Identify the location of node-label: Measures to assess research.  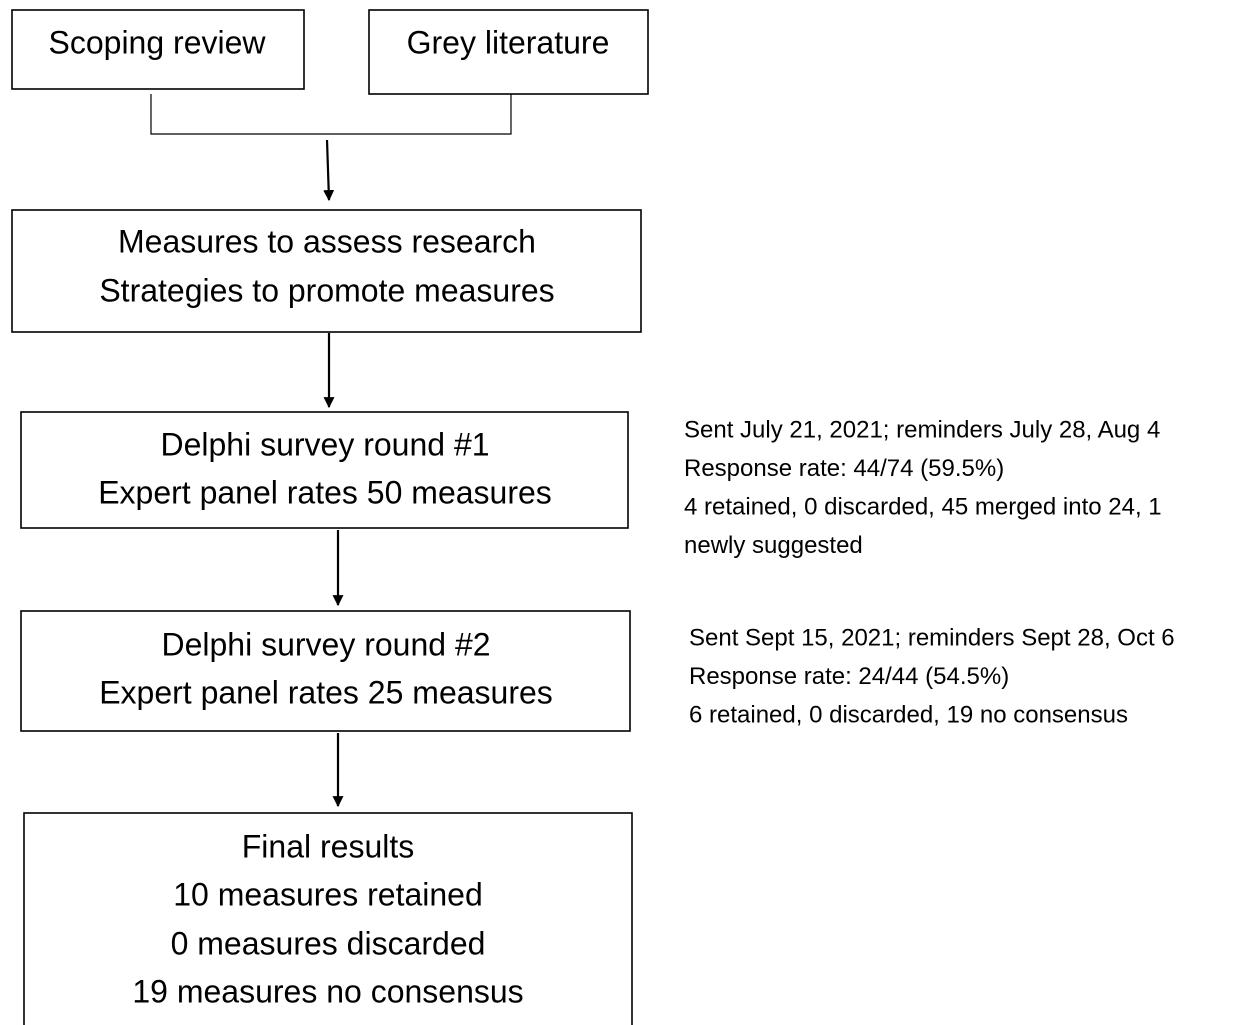
(327, 241).